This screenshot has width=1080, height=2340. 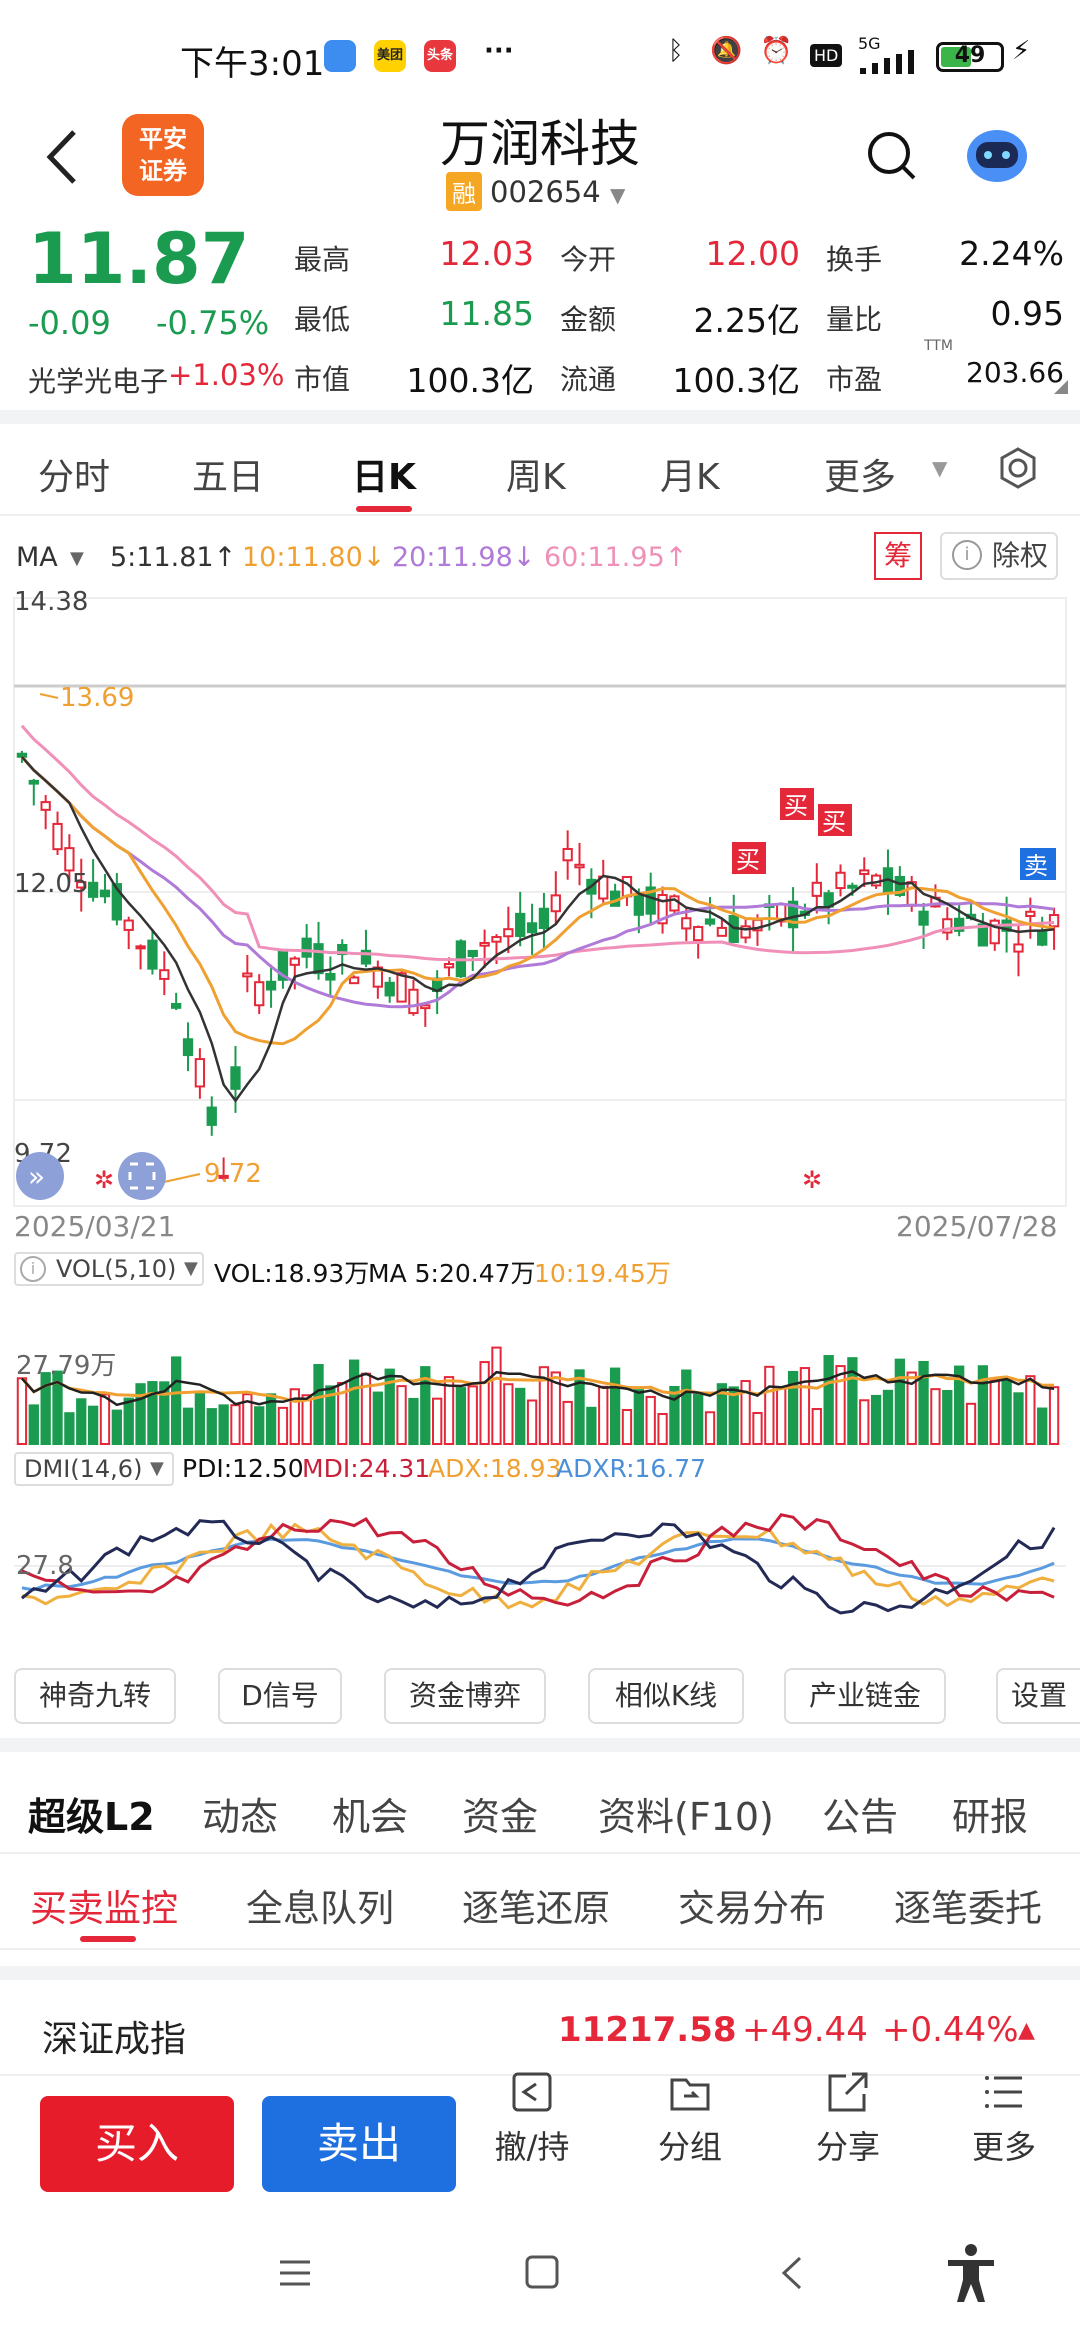 What do you see at coordinates (295, 2273) in the screenshot?
I see `nav-menu-icon` at bounding box center [295, 2273].